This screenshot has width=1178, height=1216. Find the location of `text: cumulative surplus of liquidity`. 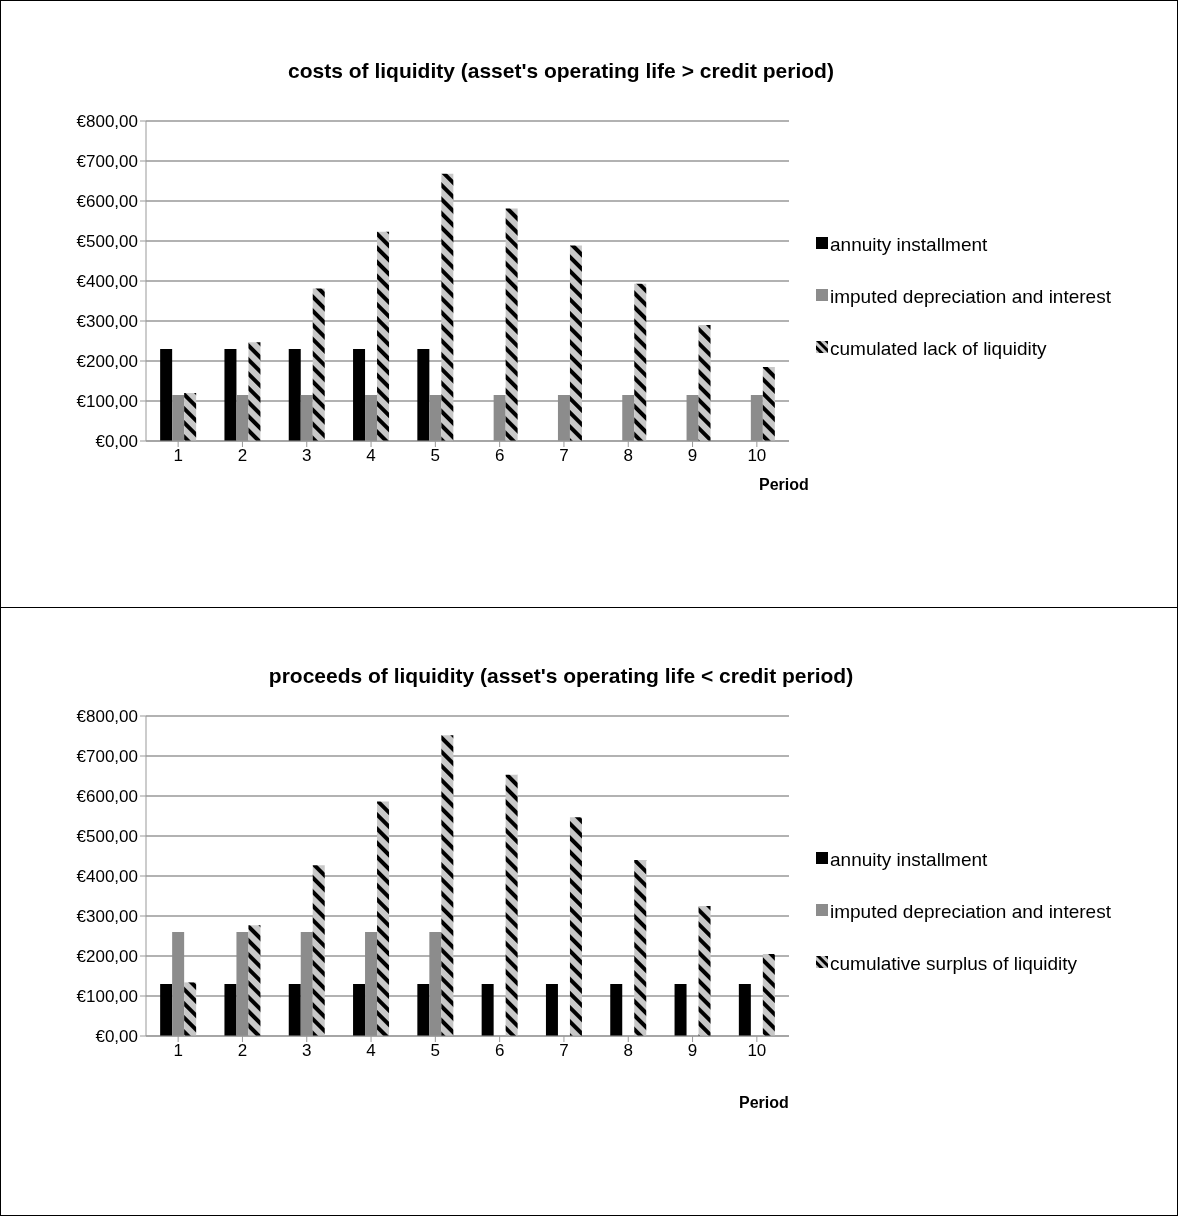

text: cumulative surplus of liquidity is located at coordinates (954, 964).